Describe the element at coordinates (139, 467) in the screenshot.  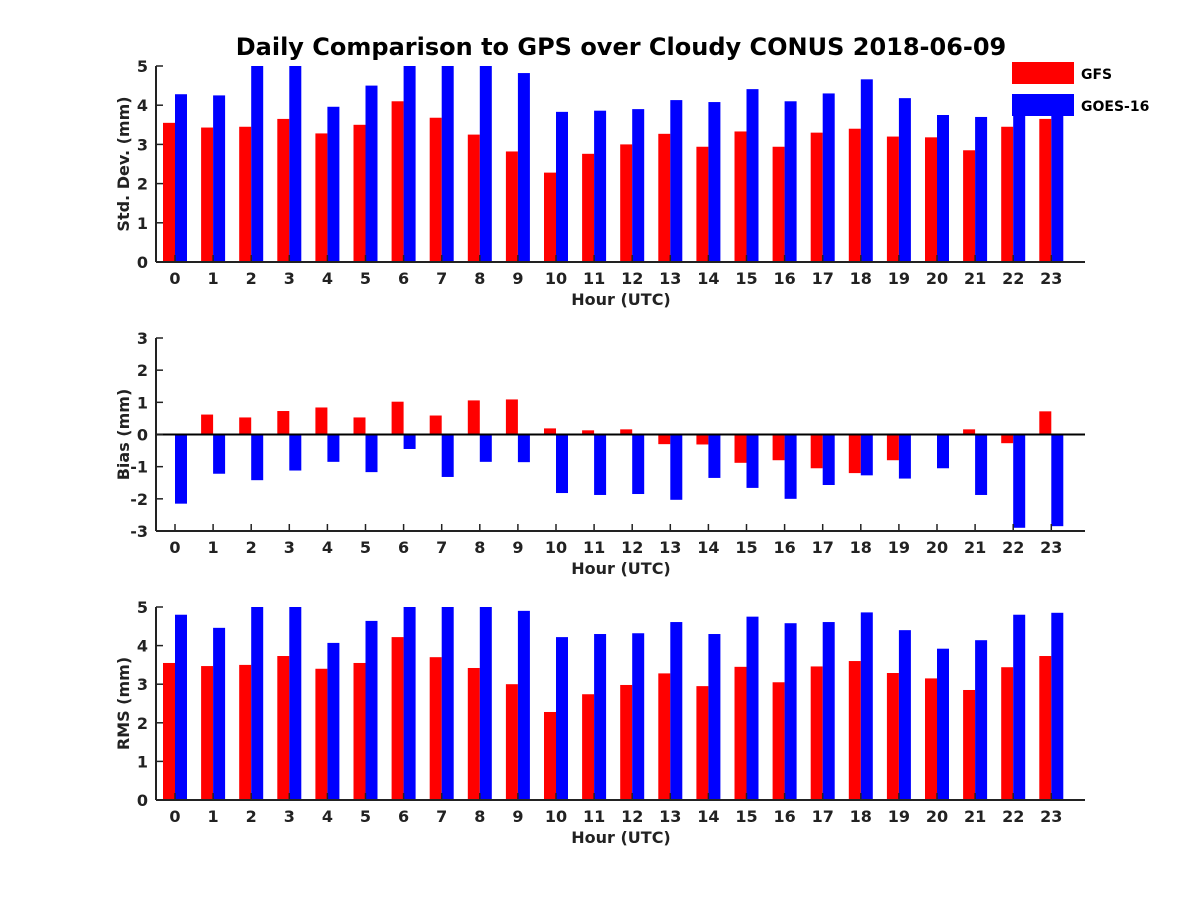
I see `y-tick-label: -1` at that location.